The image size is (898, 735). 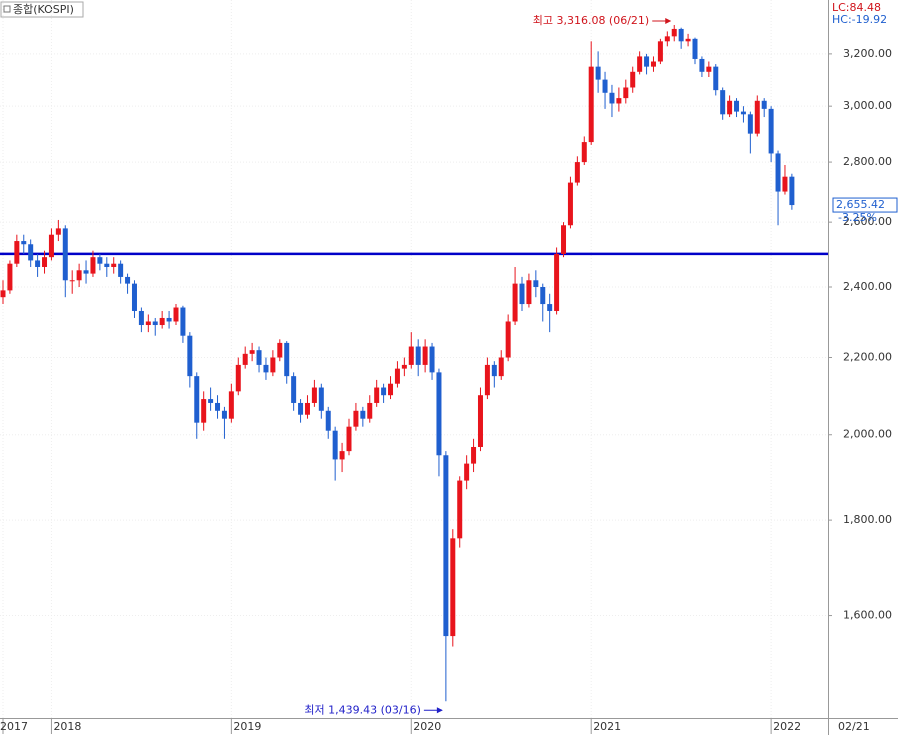 I want to click on x-tick-label: 2018, so click(x=67, y=726).